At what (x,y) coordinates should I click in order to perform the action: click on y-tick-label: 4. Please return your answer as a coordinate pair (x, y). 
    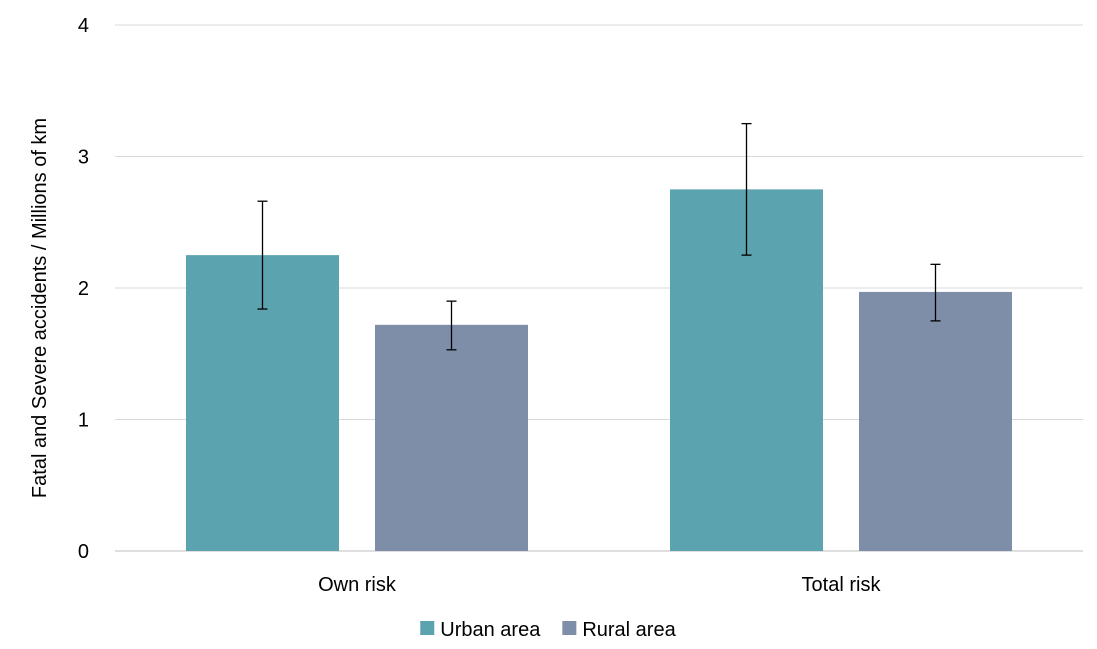
    Looking at the image, I should click on (83, 26).